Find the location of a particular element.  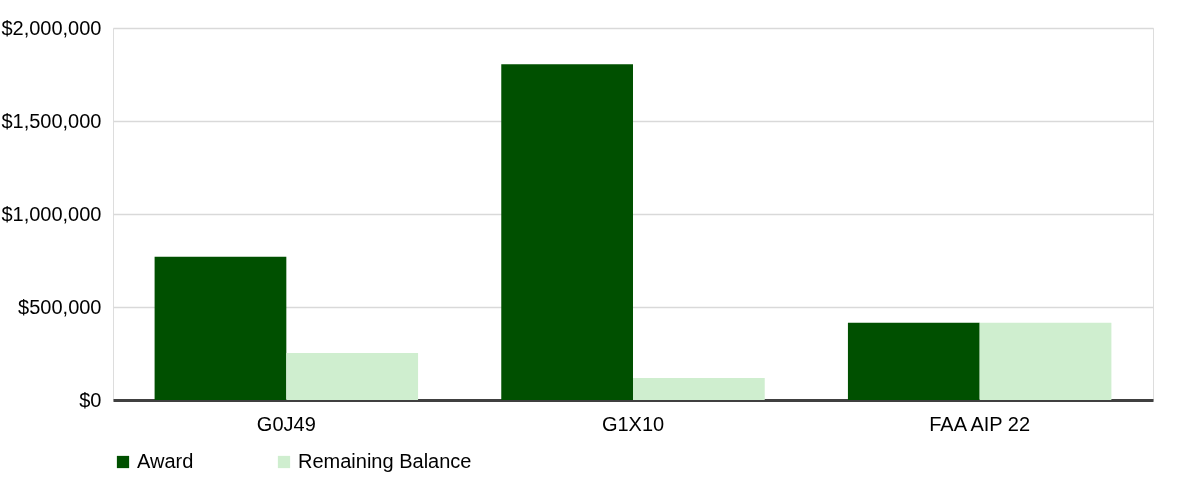

x-tick-label: G1X10 is located at coordinates (633, 423).